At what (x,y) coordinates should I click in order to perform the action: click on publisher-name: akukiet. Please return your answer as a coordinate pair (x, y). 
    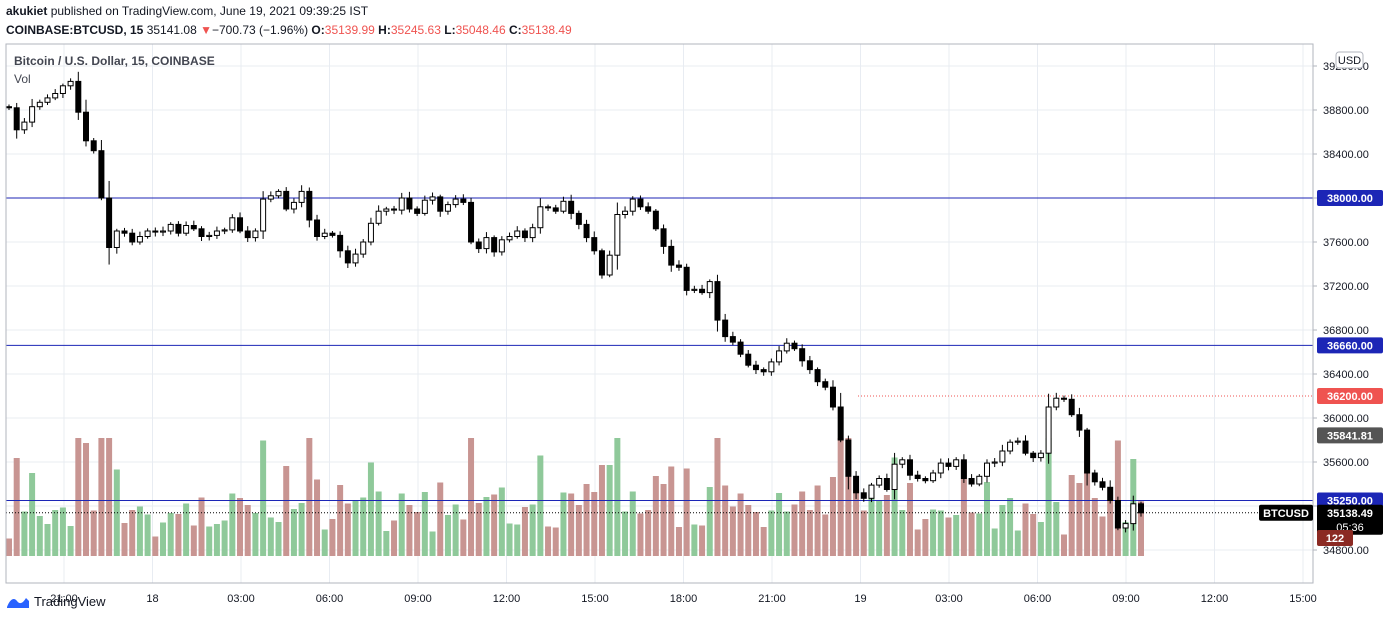
    Looking at the image, I should click on (27, 11).